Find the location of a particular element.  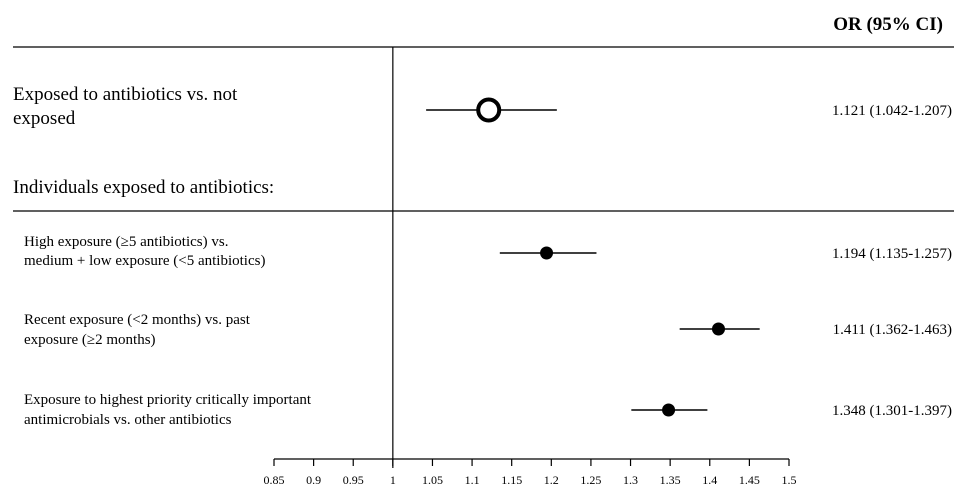

x-tick-label: 1.2 is located at coordinates (551, 479).